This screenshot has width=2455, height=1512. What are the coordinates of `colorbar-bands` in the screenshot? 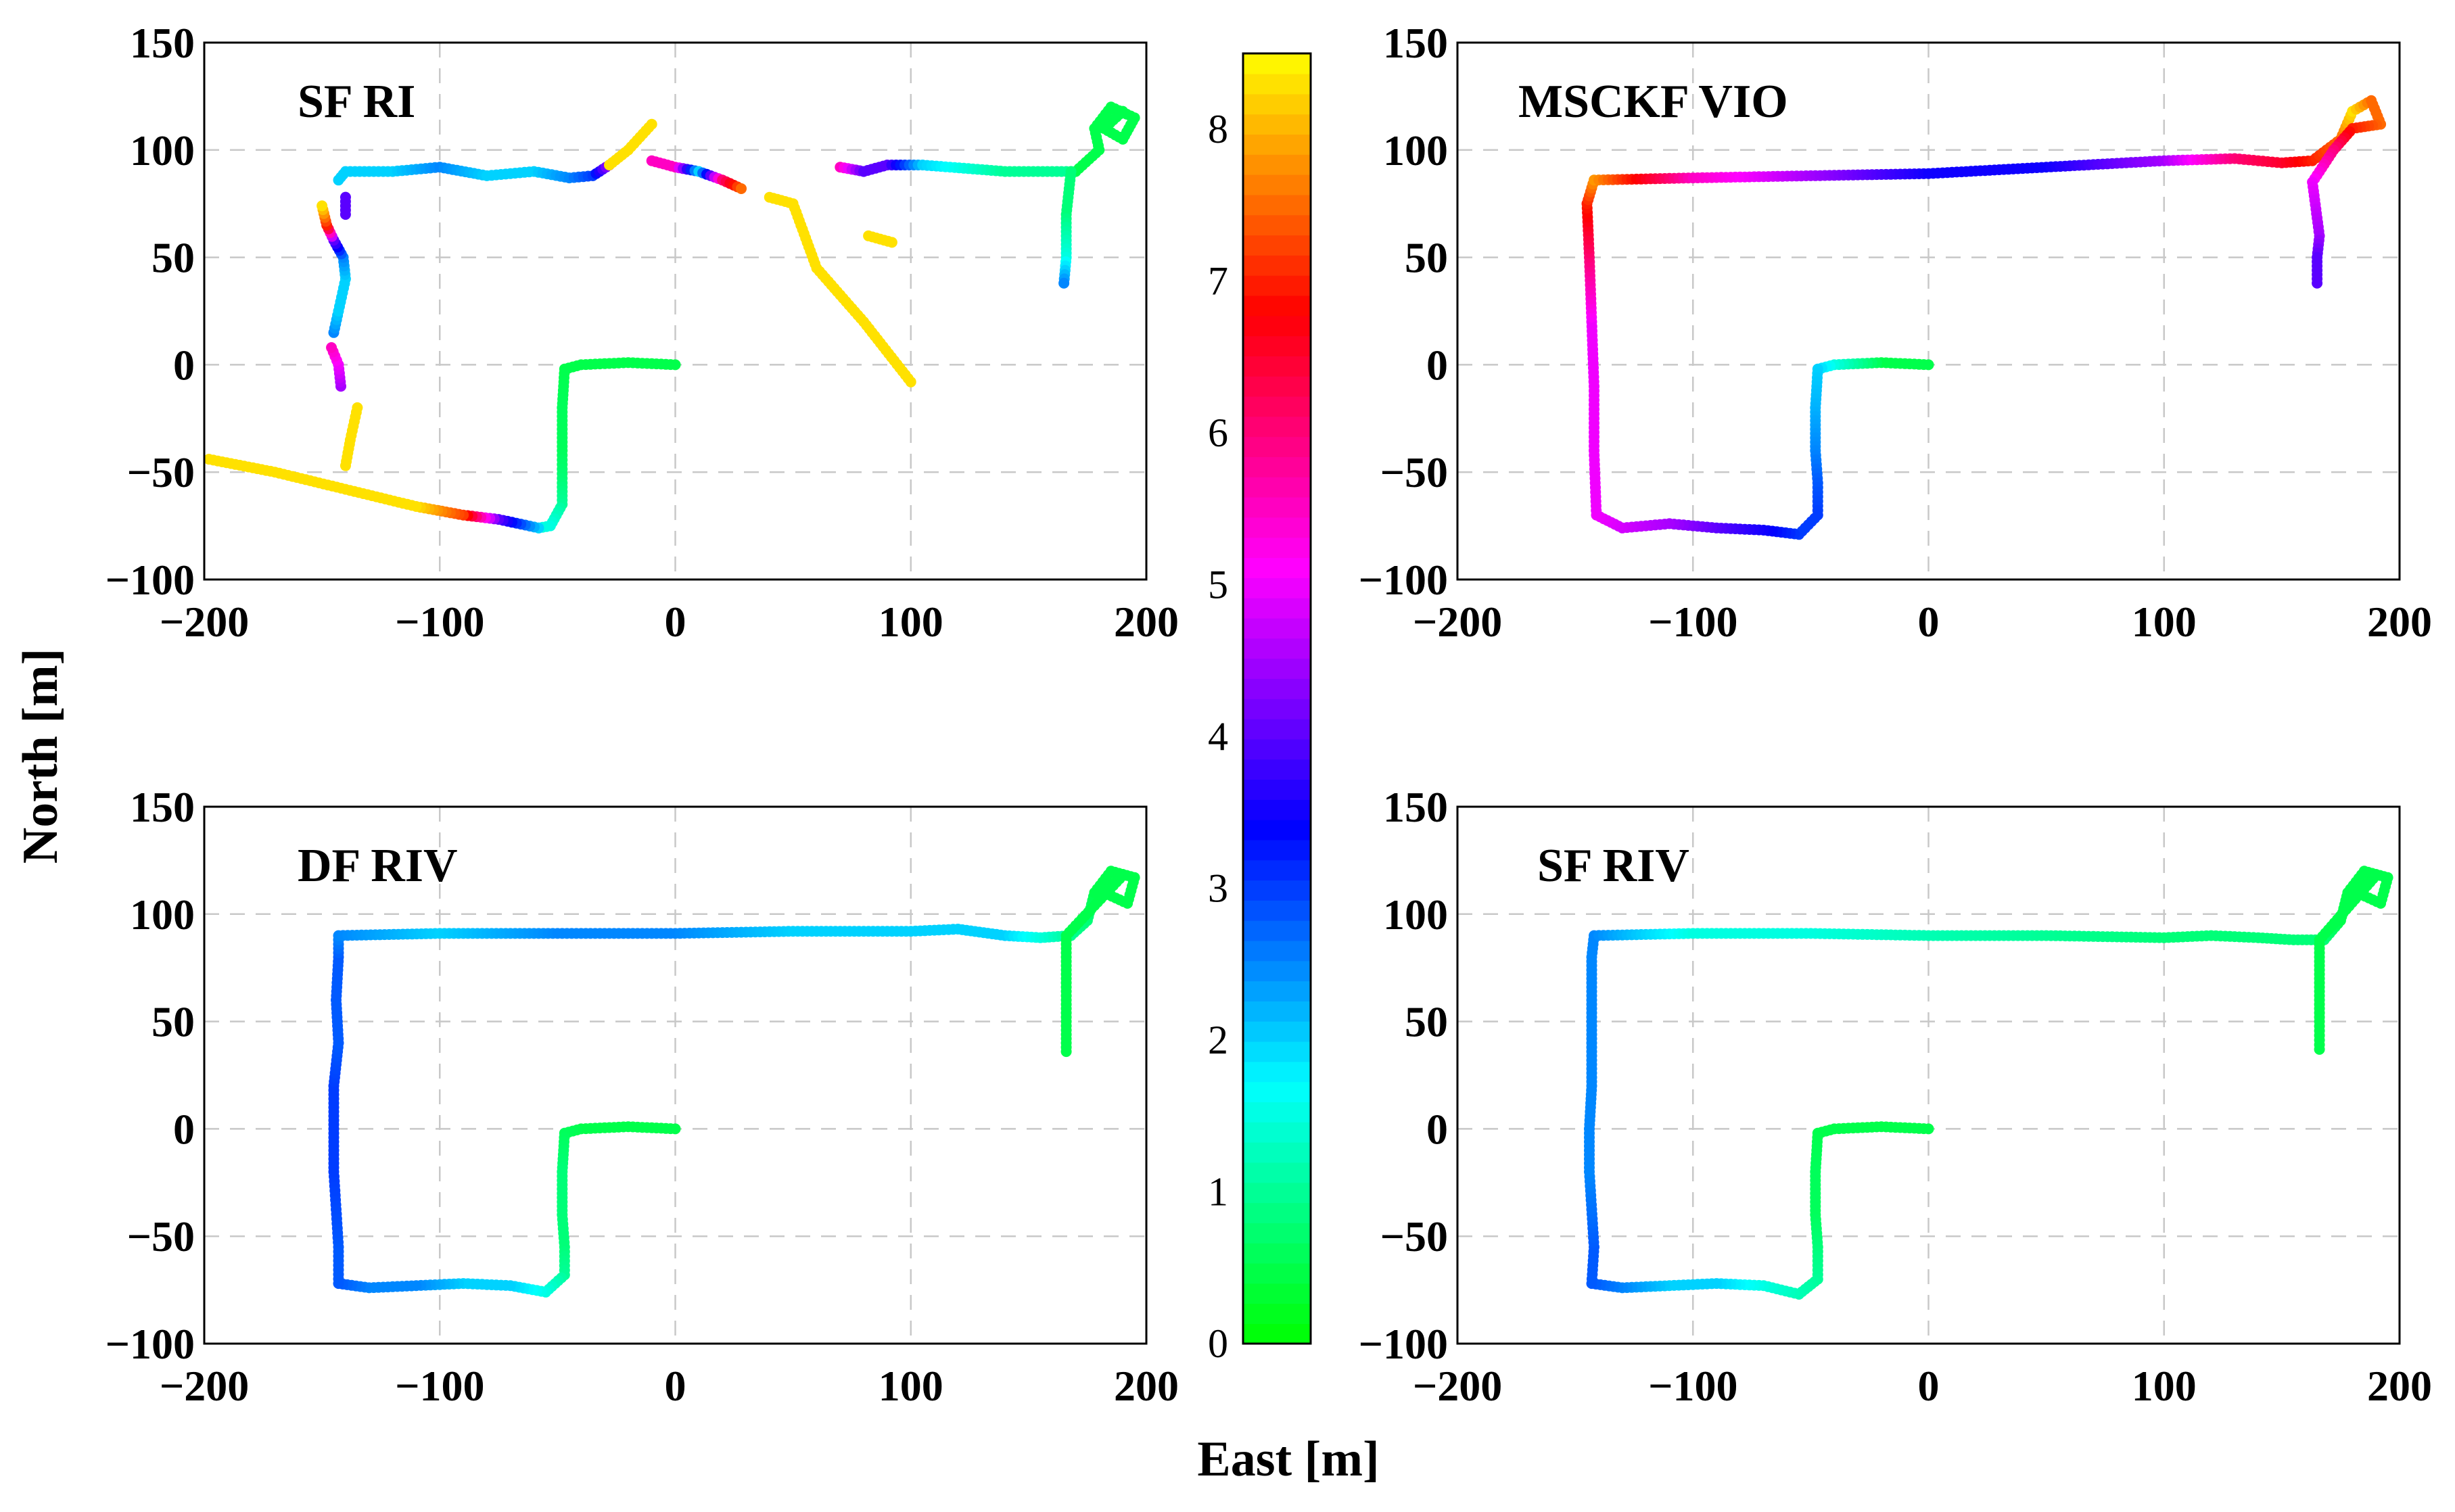 It's located at (1277, 698).